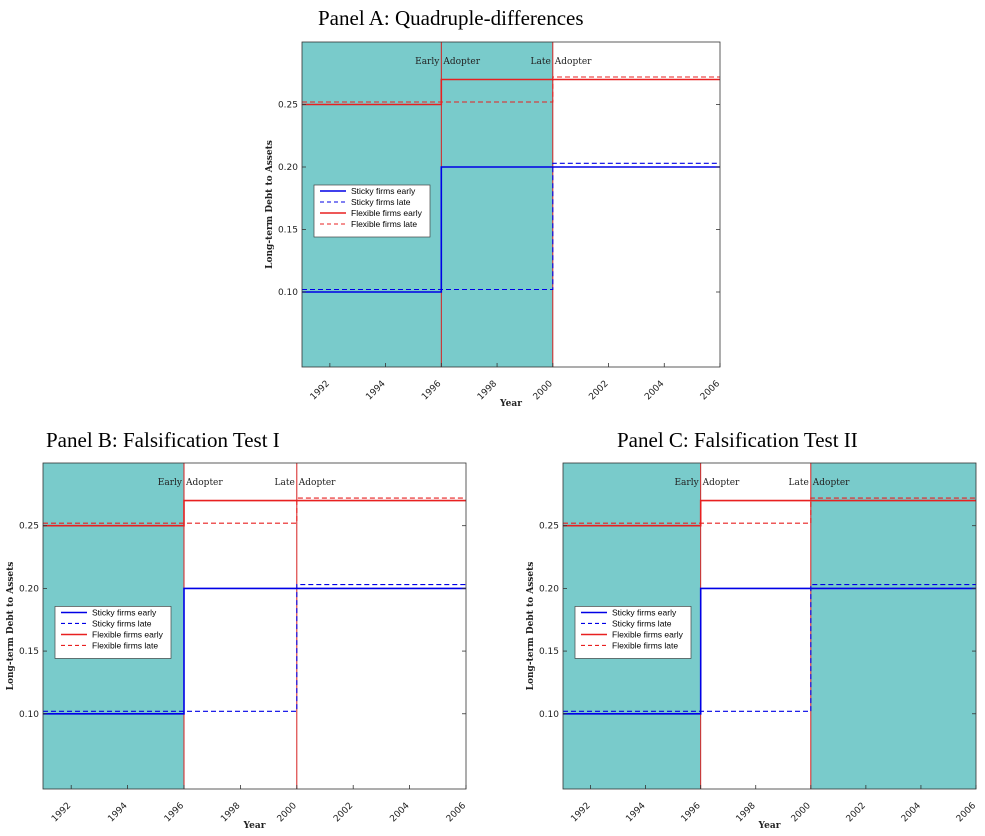  I want to click on panel-a-x-tick-label-4: 2000, so click(543, 390).